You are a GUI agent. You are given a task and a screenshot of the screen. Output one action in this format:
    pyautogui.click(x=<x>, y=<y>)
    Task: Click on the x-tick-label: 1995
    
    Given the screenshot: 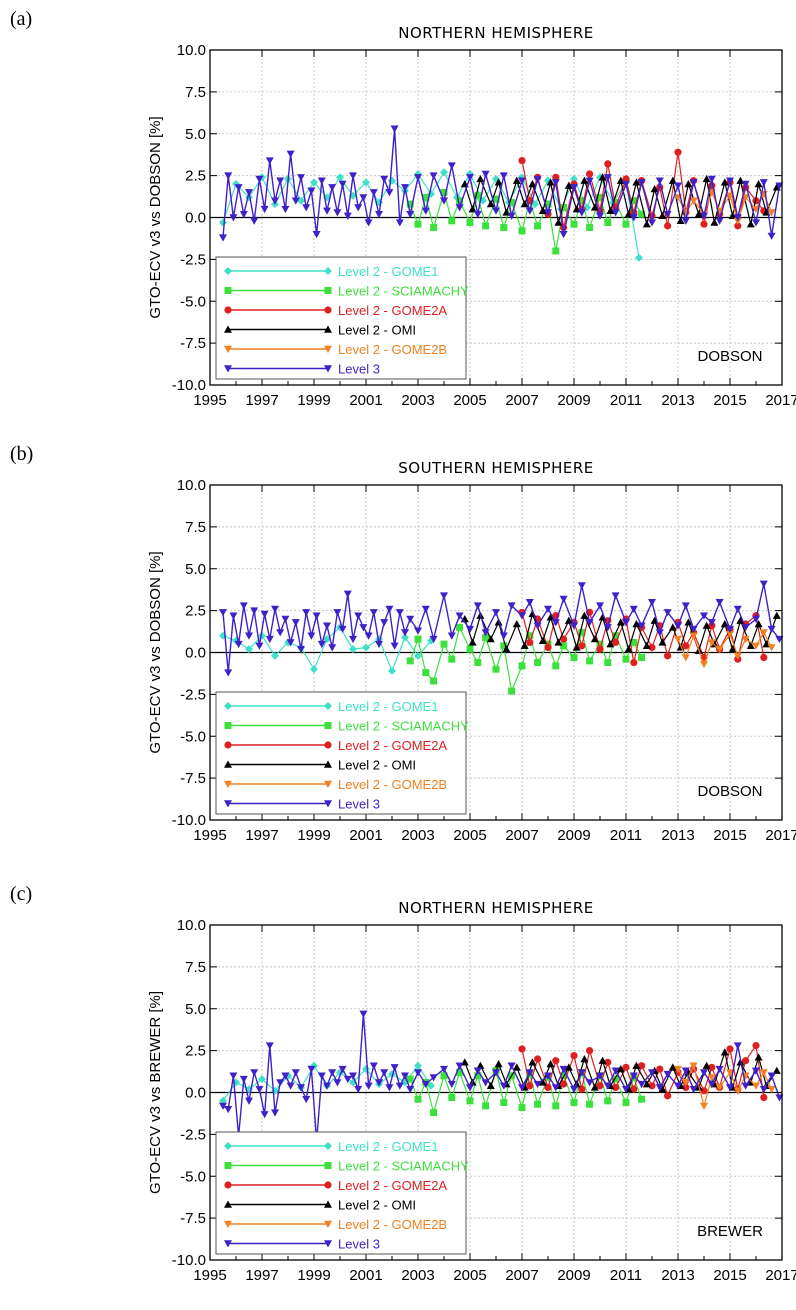 What is the action you would take?
    pyautogui.click(x=209, y=400)
    